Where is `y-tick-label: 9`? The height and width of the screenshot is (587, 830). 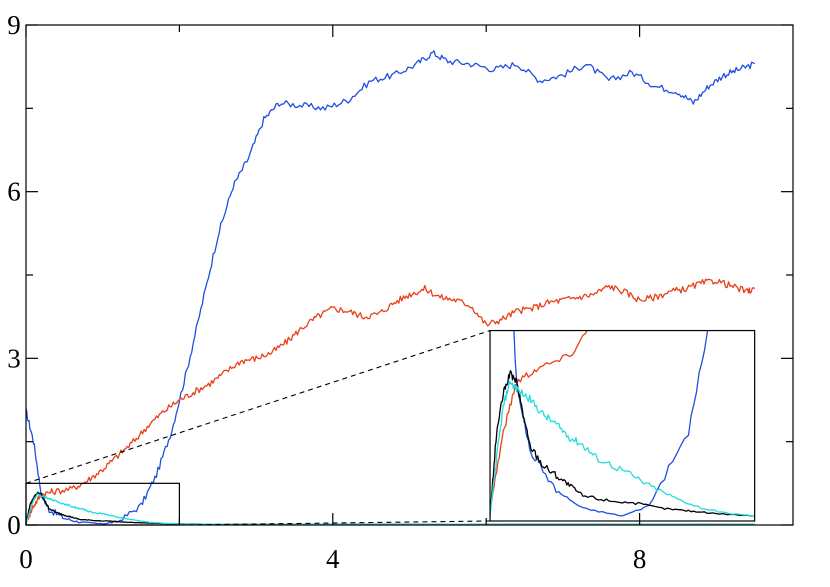 y-tick-label: 9 is located at coordinates (14, 25).